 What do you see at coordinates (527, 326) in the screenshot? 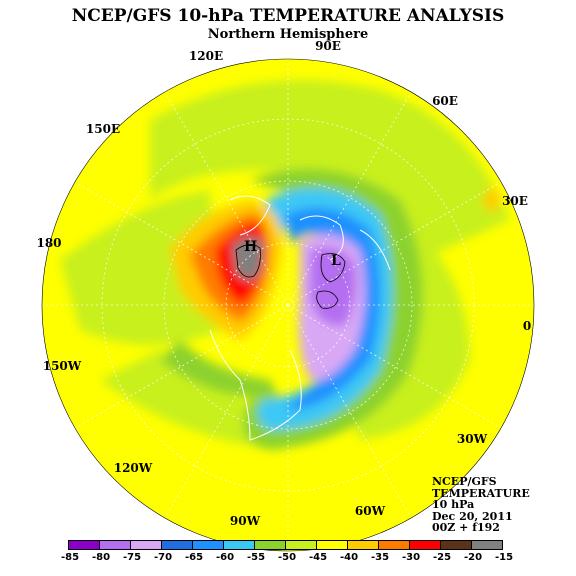
I see `longitude-label: 0` at bounding box center [527, 326].